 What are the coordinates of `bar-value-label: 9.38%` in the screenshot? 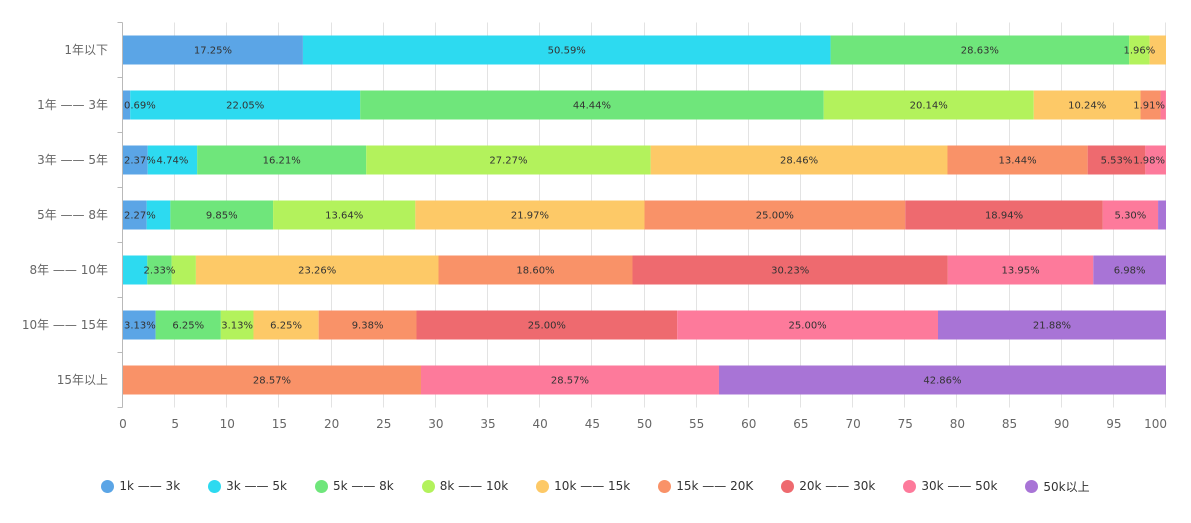 It's located at (368, 326).